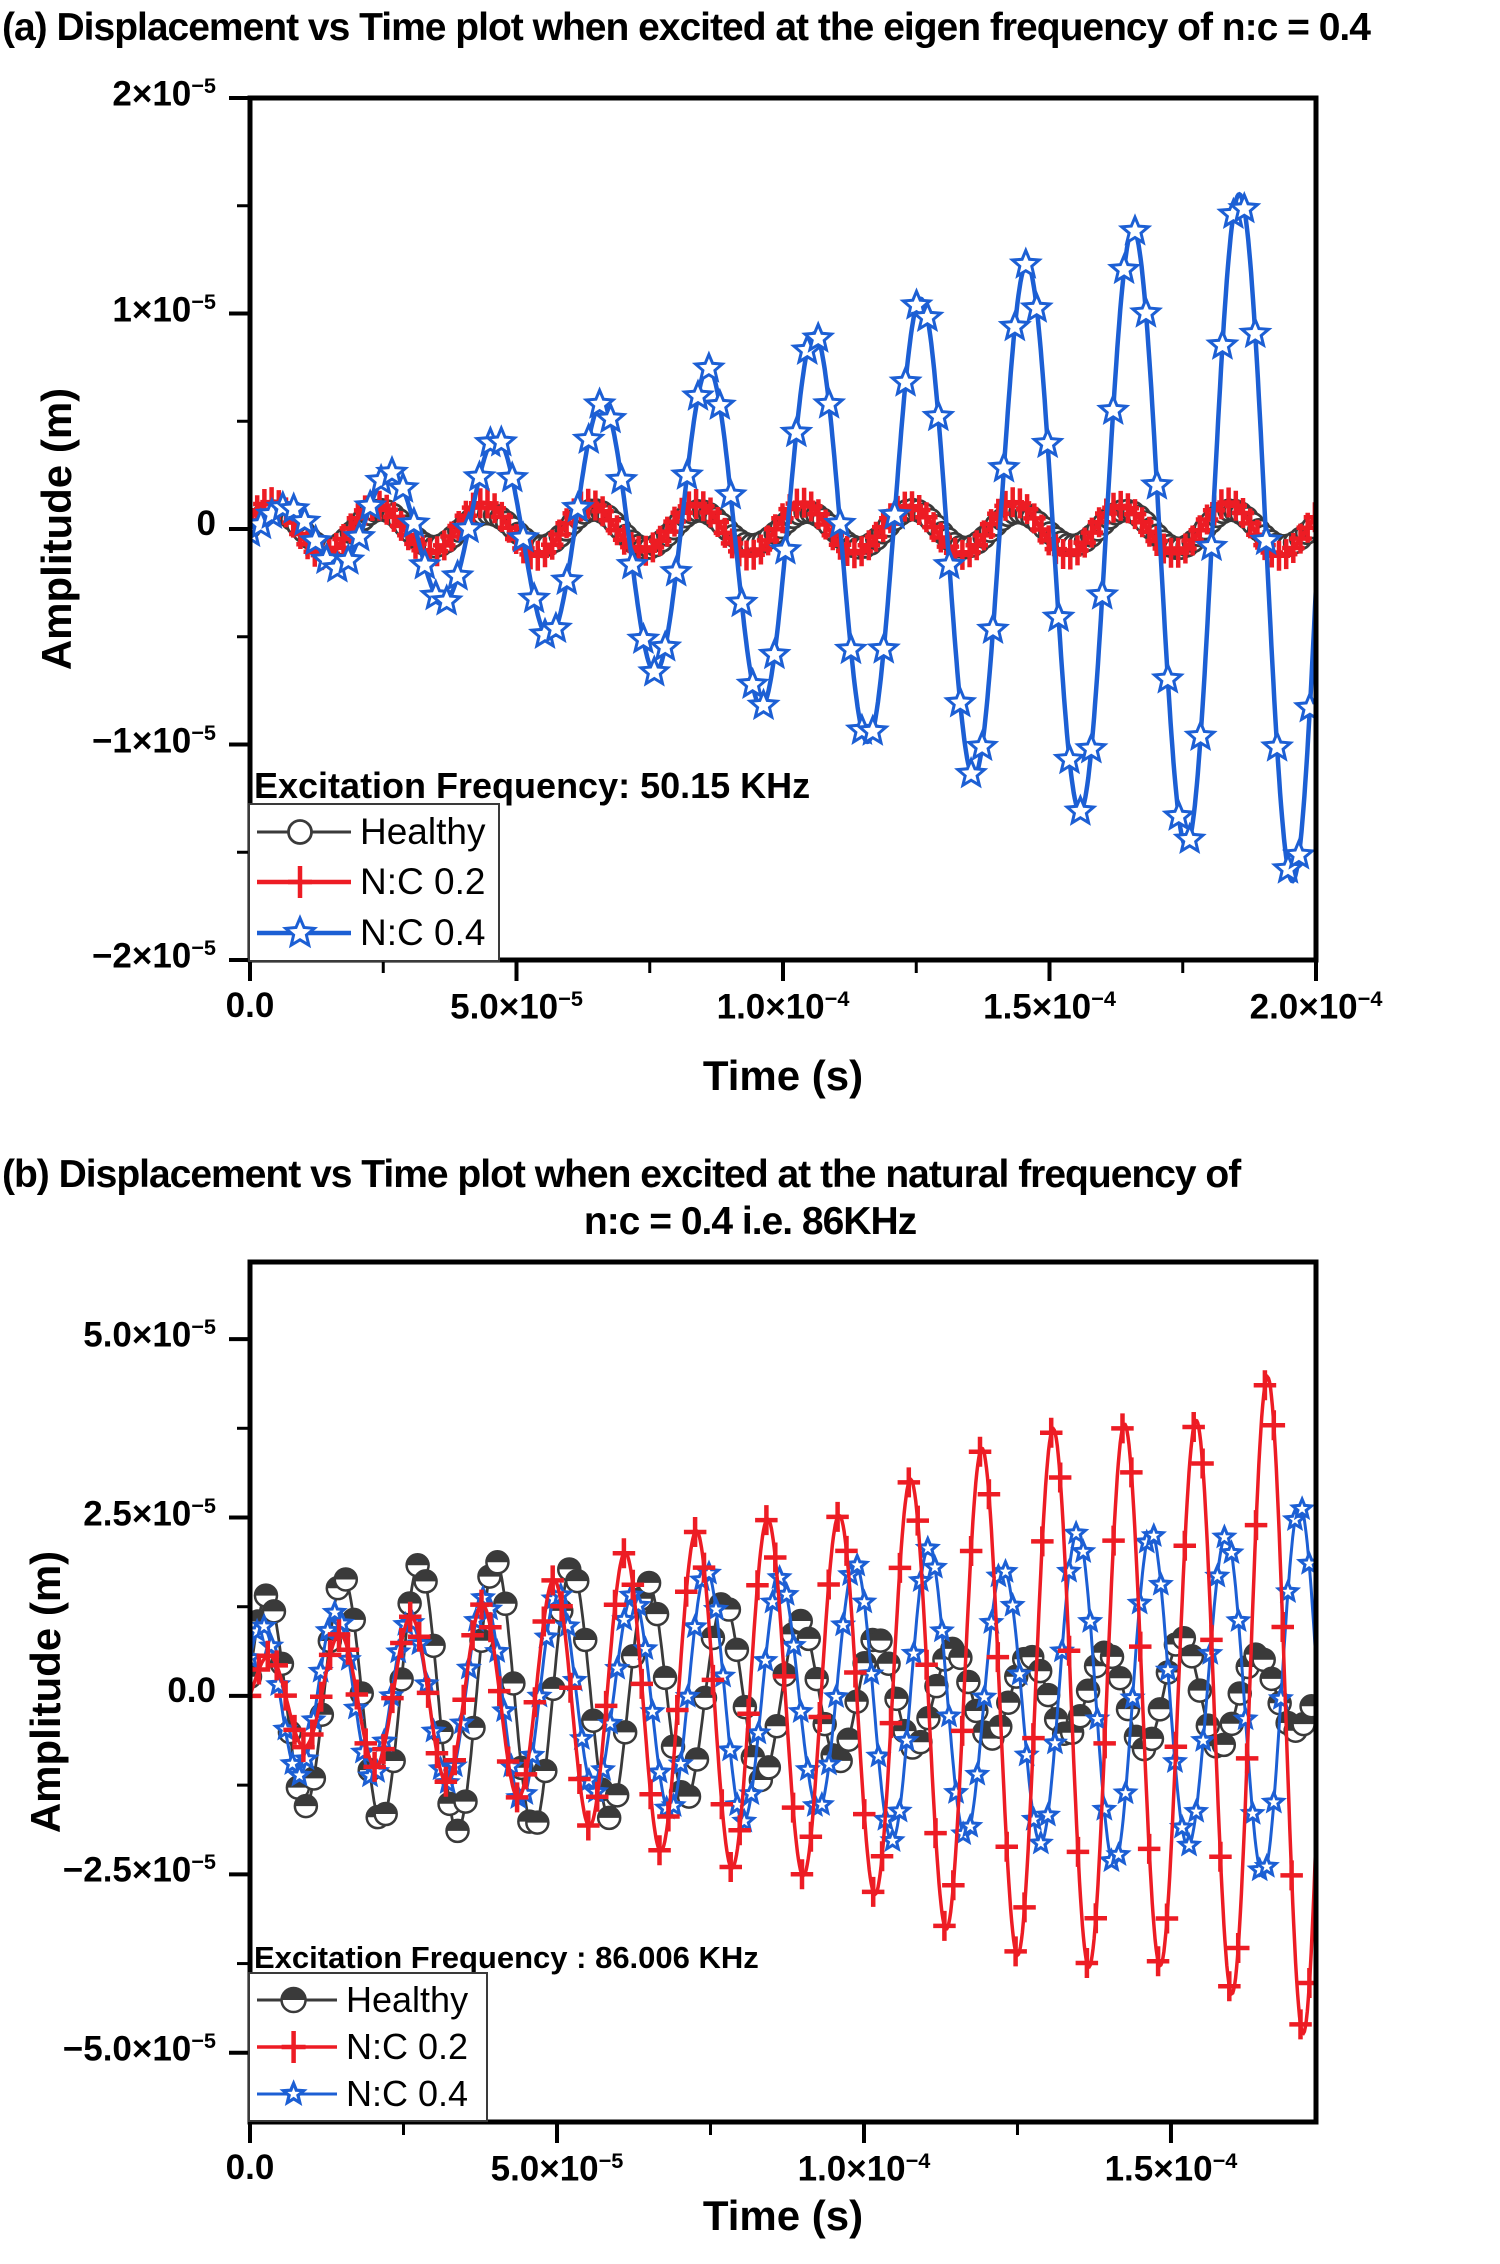  I want to click on y-tick-label: −2×10⁻⁵, so click(153, 955).